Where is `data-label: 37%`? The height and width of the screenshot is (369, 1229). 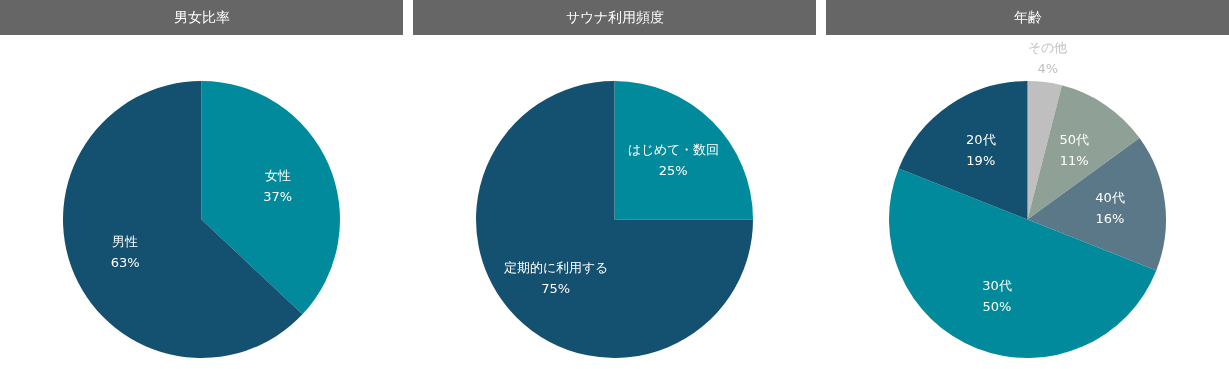
data-label: 37% is located at coordinates (278, 196).